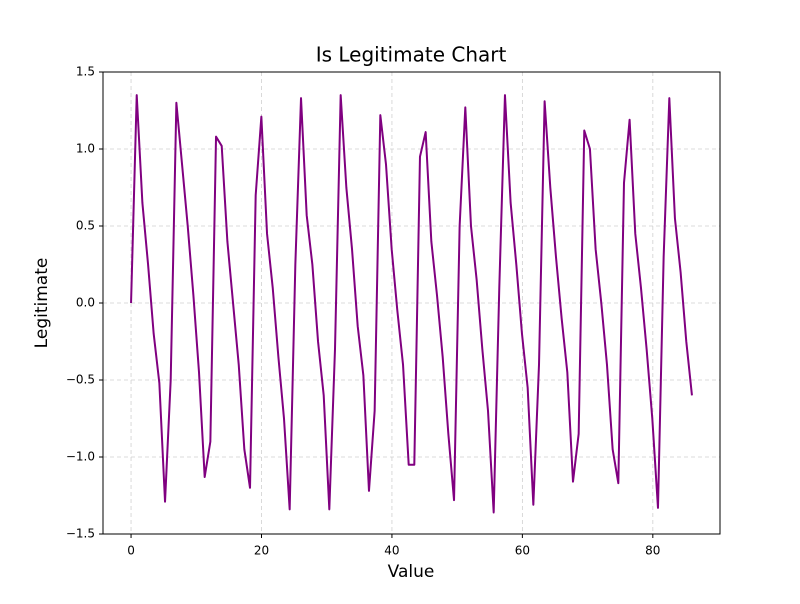 This screenshot has height=604, width=800. What do you see at coordinates (80, 380) in the screenshot?
I see `y-tick-label: −0.5` at bounding box center [80, 380].